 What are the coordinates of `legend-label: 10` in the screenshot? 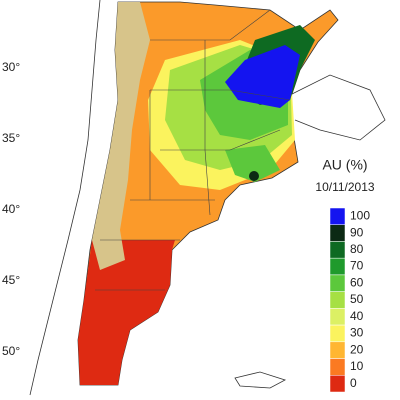 It's located at (357, 366).